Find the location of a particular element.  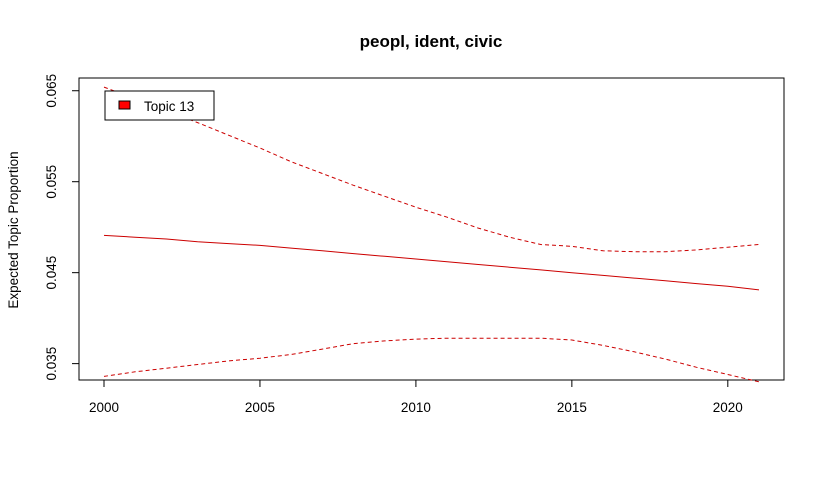

x-tick-label: 2010 is located at coordinates (416, 407).